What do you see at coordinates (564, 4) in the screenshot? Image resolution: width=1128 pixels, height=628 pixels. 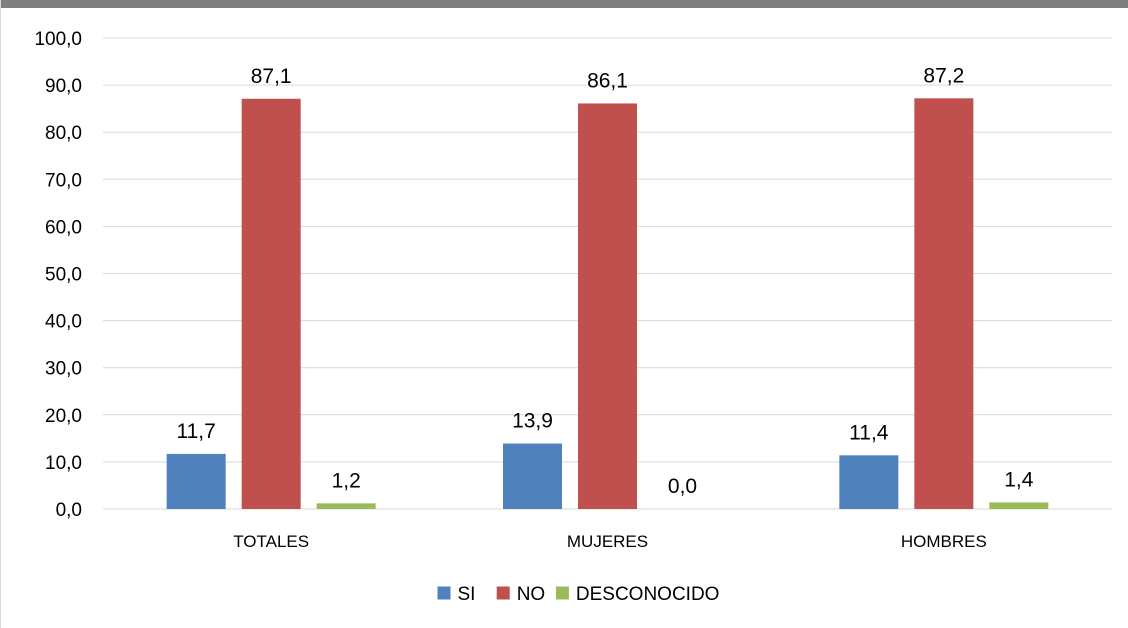 I see `window-top-strip` at bounding box center [564, 4].